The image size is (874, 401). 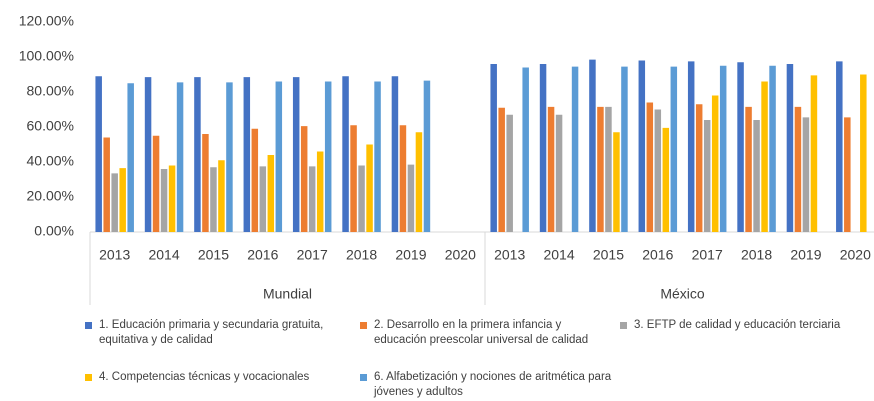 I want to click on legend-item: 4. Competencias técnicas y vocacionales, so click(x=212, y=377).